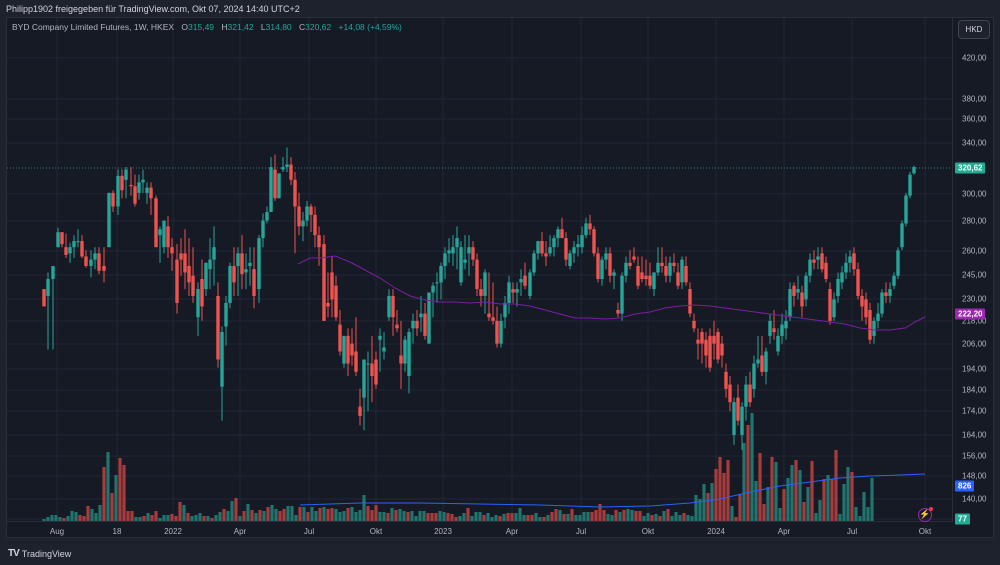  I want to click on lightning-alert-icon: ⚡, so click(925, 514).